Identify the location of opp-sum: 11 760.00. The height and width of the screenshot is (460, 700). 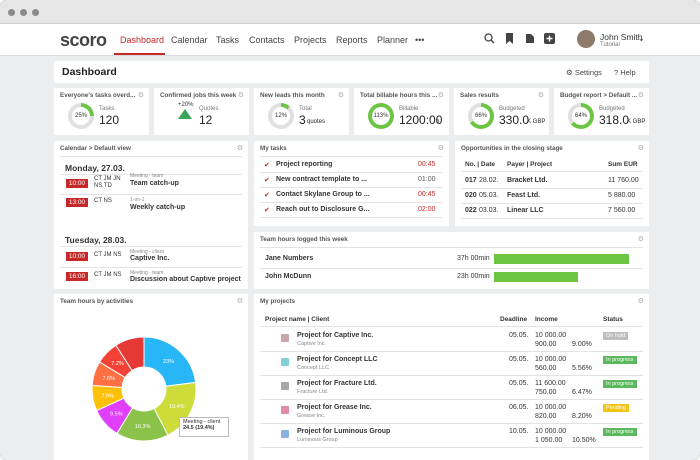
(623, 180).